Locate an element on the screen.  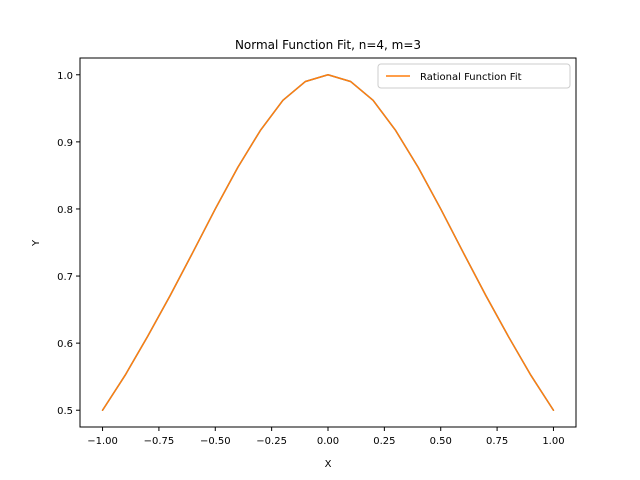
x-tick-label: 0.00 is located at coordinates (328, 441).